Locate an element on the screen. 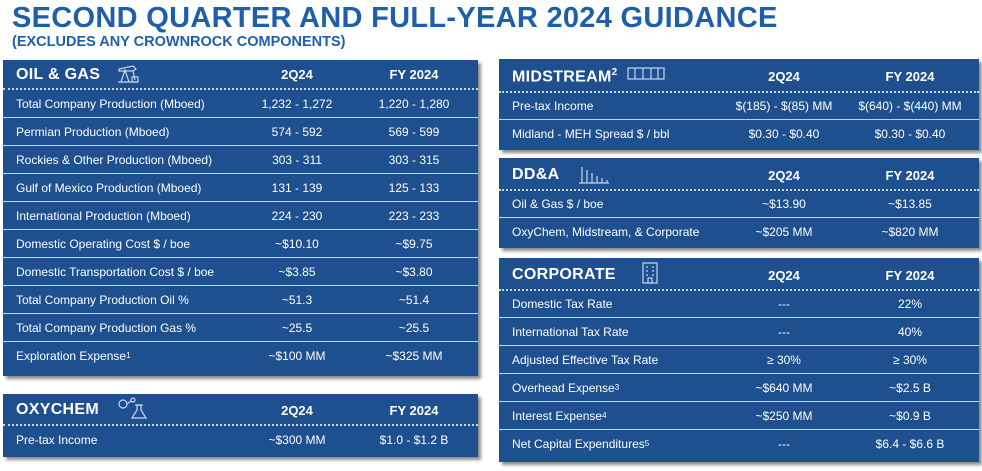 This screenshot has height=471, width=982. row-label: Interest Expense 4 is located at coordinates (559, 415).